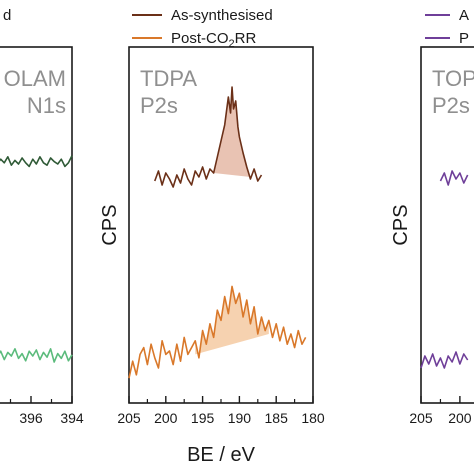  What do you see at coordinates (203, 418) in the screenshot?
I see `x-tick-label: 195` at bounding box center [203, 418].